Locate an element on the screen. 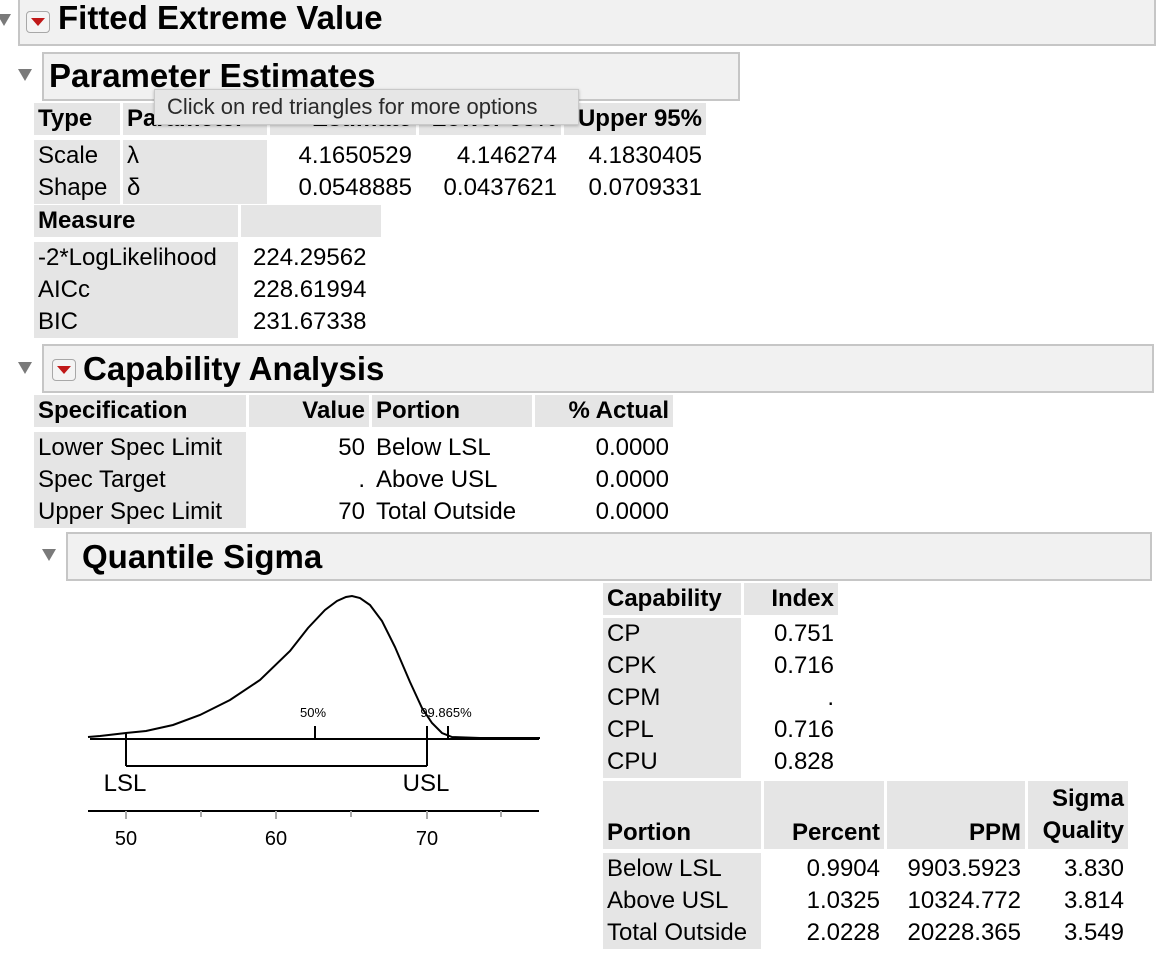 The width and height of the screenshot is (1172, 954). measure-value: 224.29562 is located at coordinates (310, 257).